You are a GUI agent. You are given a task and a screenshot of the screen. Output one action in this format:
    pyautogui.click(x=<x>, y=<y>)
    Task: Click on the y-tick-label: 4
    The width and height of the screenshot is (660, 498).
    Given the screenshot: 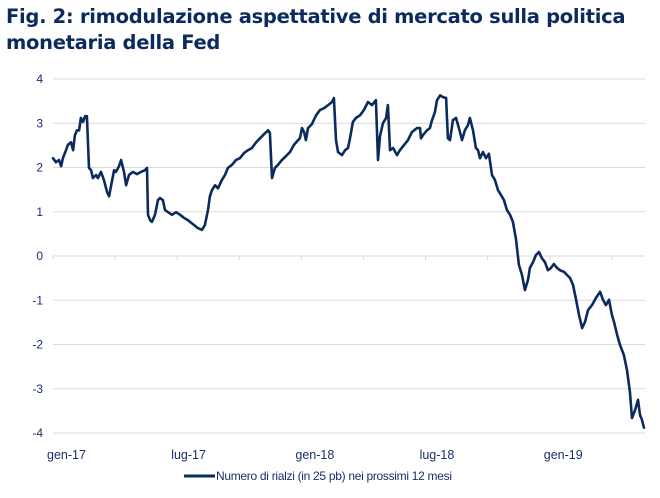 What is the action you would take?
    pyautogui.click(x=39, y=79)
    